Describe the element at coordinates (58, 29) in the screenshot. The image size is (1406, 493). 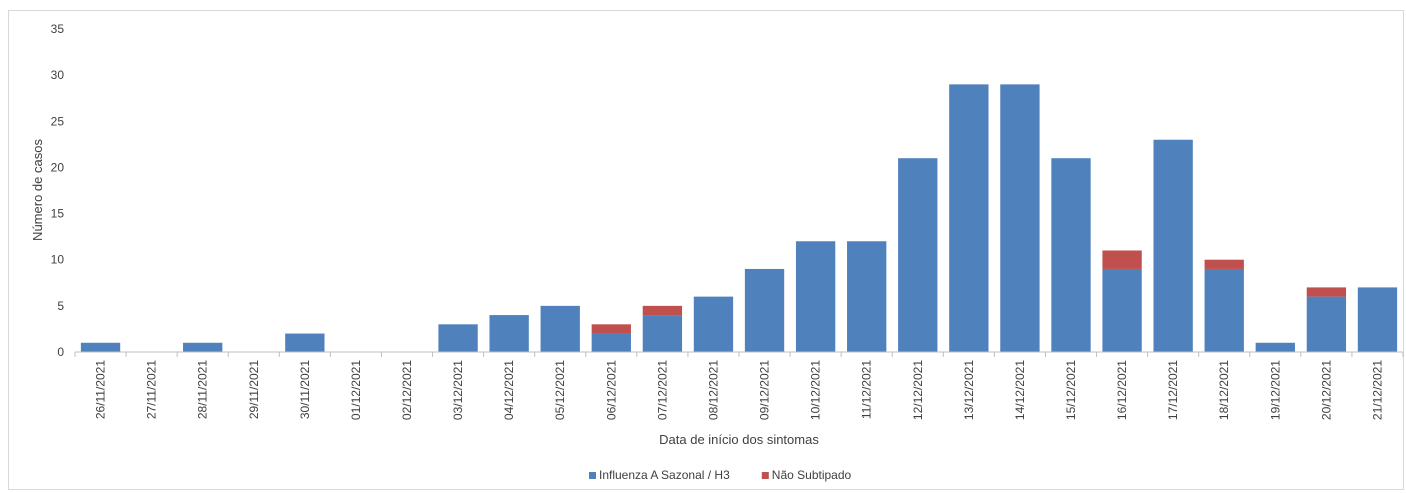
I see `y-tick-label: 35` at that location.